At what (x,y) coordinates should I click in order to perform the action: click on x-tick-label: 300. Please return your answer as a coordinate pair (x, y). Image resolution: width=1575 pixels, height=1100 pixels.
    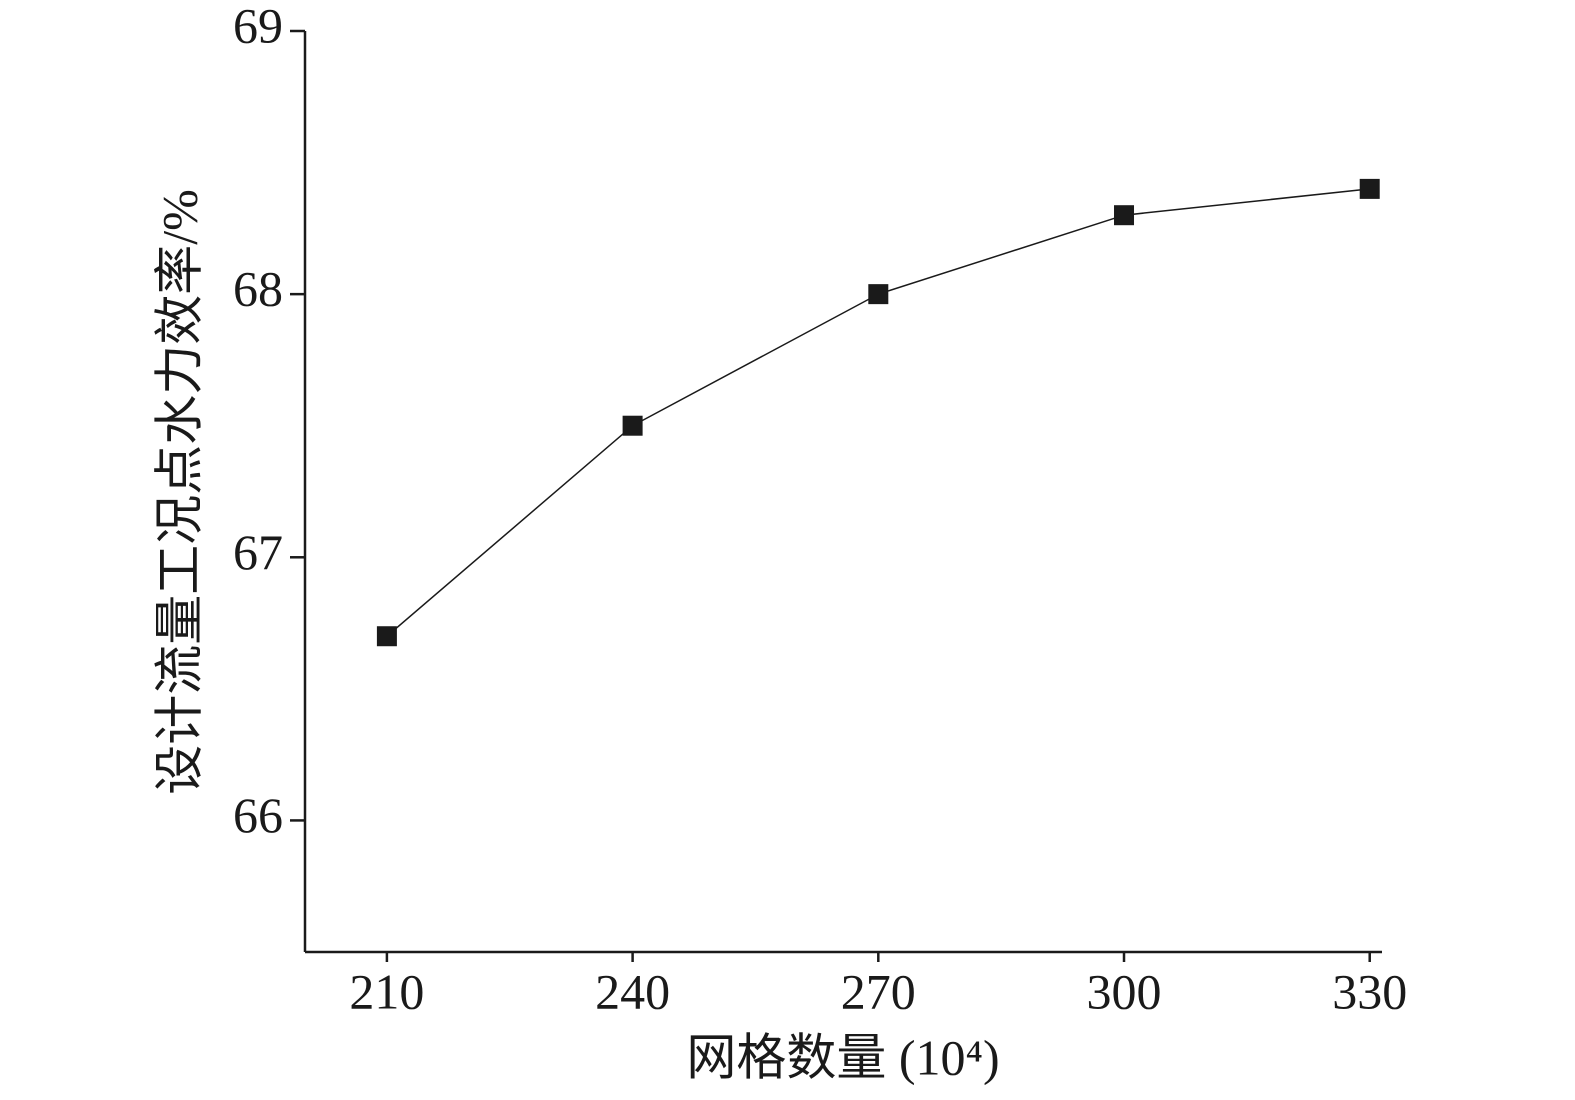
    Looking at the image, I should click on (1124, 991).